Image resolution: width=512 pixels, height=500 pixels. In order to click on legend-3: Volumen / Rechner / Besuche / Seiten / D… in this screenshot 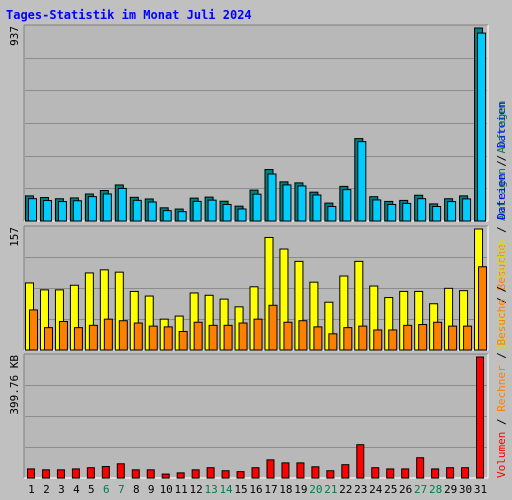, I will do `click(501, 289)`.